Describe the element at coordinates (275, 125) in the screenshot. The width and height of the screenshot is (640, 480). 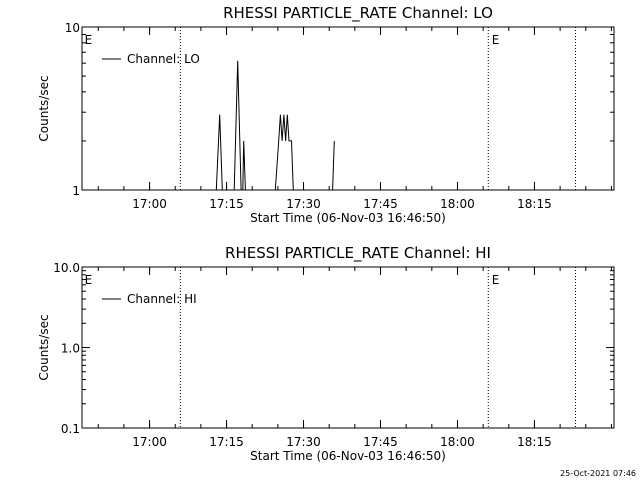
I see `series-line` at that location.